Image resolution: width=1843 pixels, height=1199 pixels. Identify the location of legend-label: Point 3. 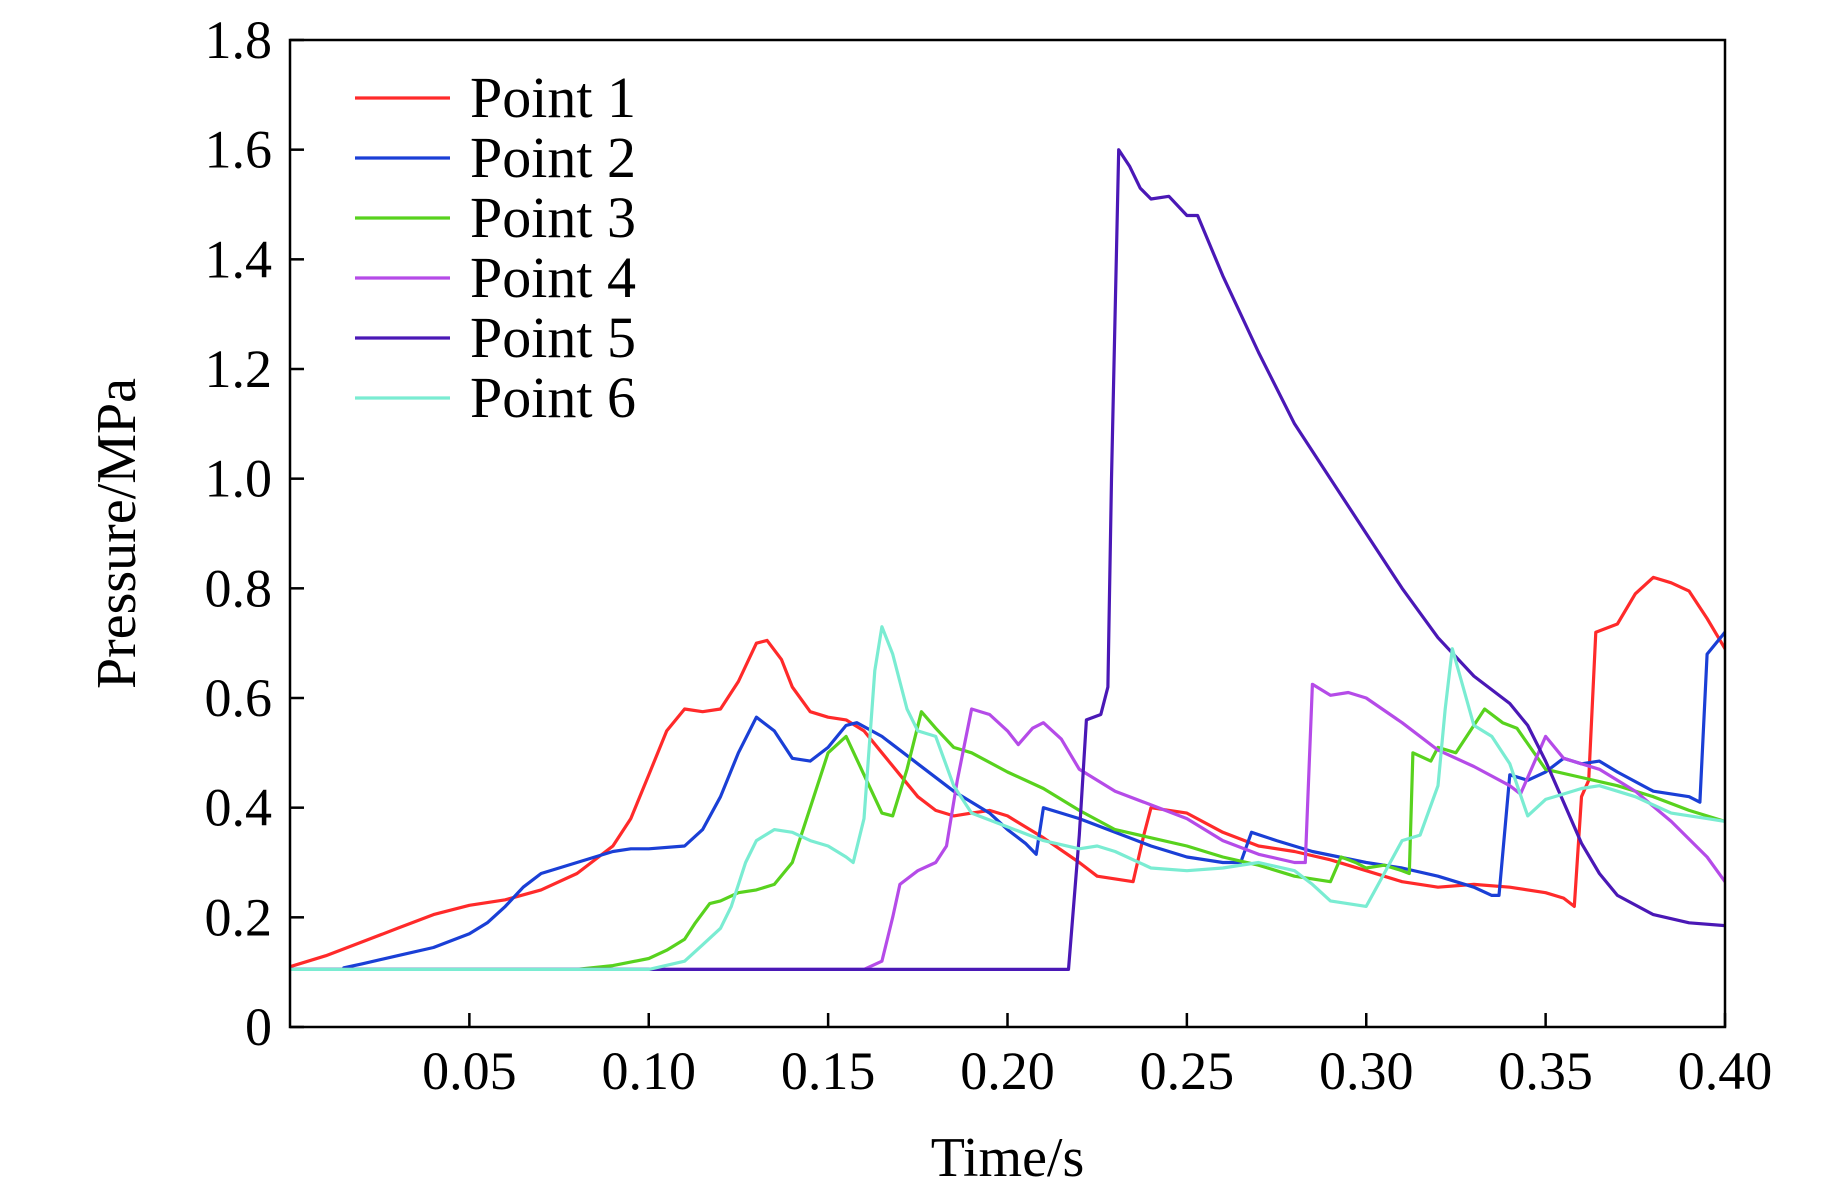
(553, 217).